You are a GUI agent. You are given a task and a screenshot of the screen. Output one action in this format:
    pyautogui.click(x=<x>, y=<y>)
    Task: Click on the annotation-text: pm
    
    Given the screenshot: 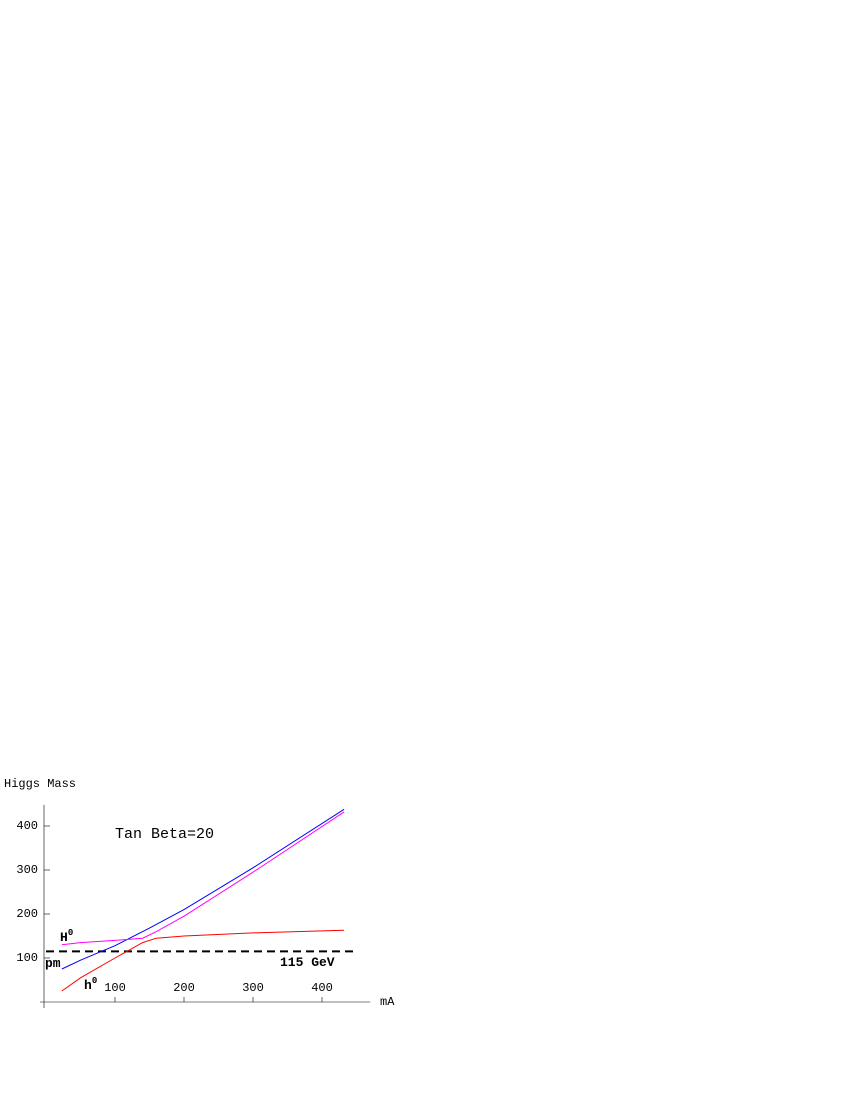 What is the action you would take?
    pyautogui.click(x=53, y=963)
    